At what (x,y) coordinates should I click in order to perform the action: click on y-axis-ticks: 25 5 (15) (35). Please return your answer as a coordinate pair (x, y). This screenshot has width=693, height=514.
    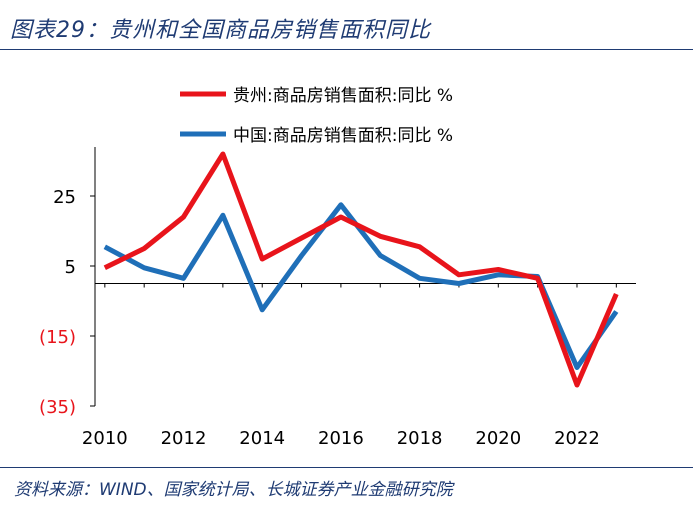
    Looking at the image, I should click on (67, 302).